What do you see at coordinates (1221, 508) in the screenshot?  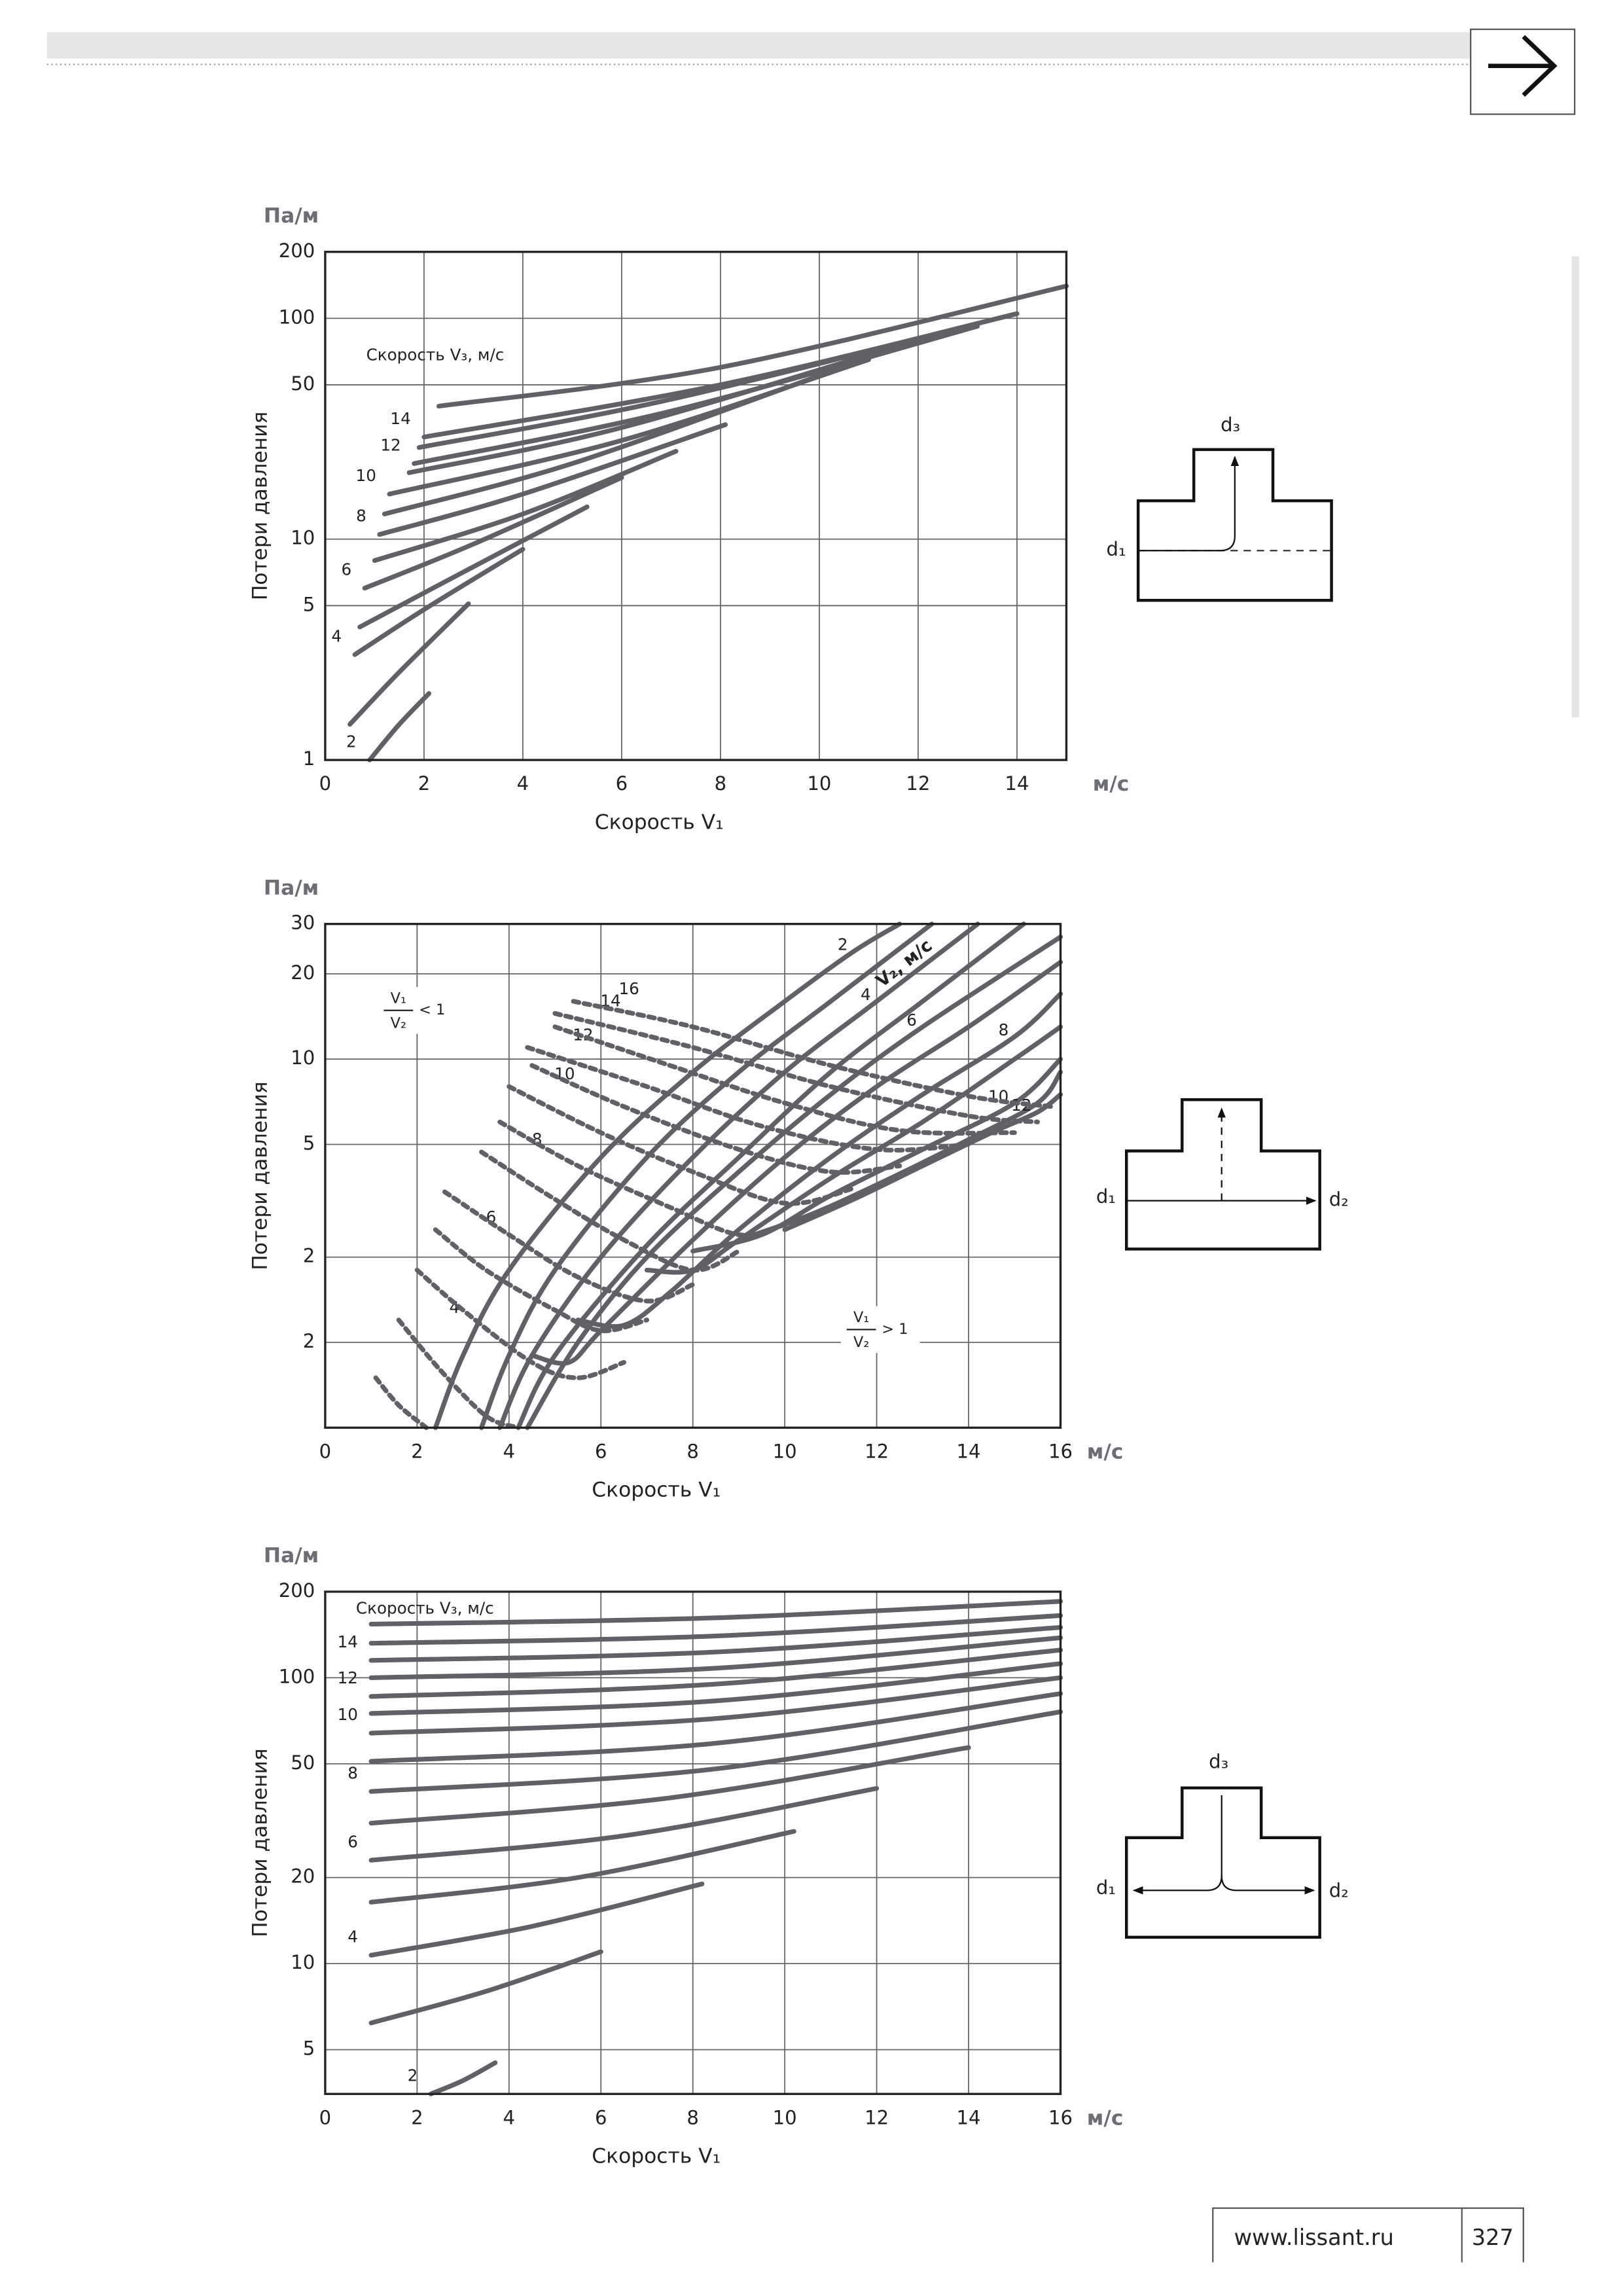 I see `tee-diagram: d₃ d₁` at bounding box center [1221, 508].